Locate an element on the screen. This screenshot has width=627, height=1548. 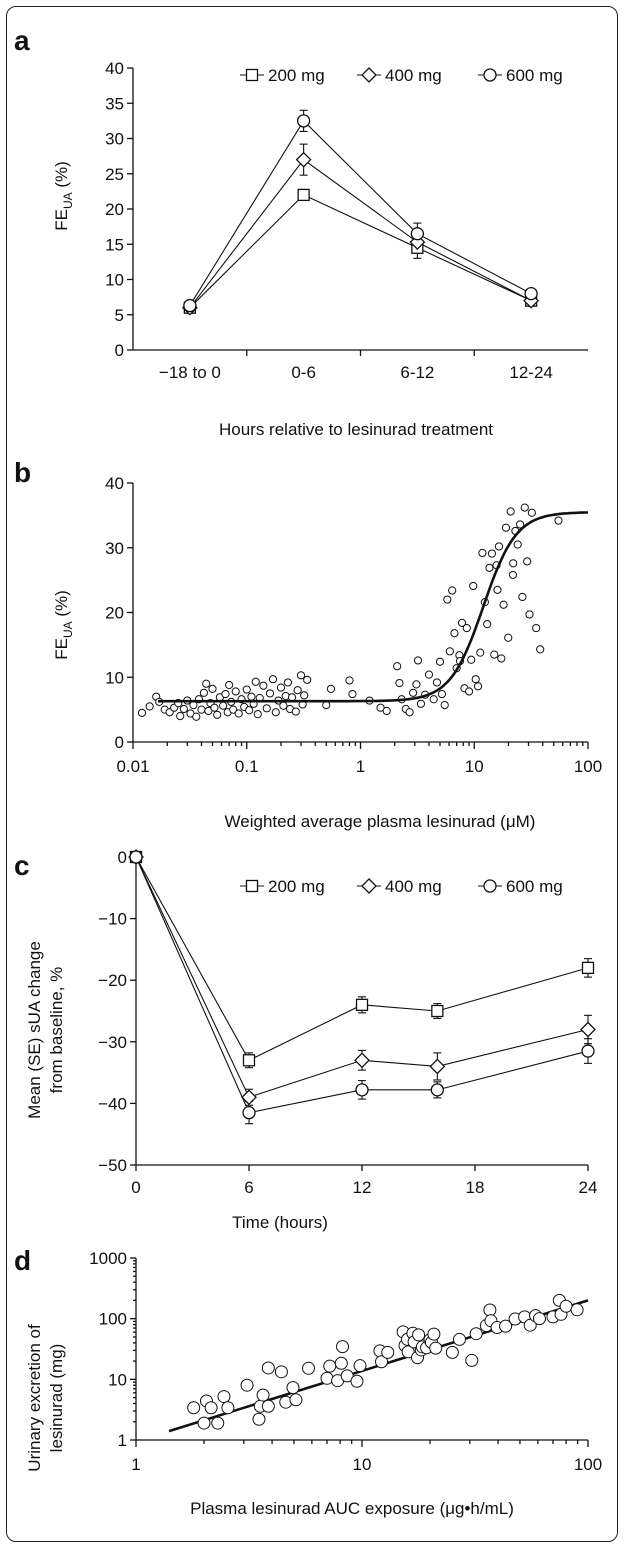
y-tick-label: −20 is located at coordinates (112, 980).